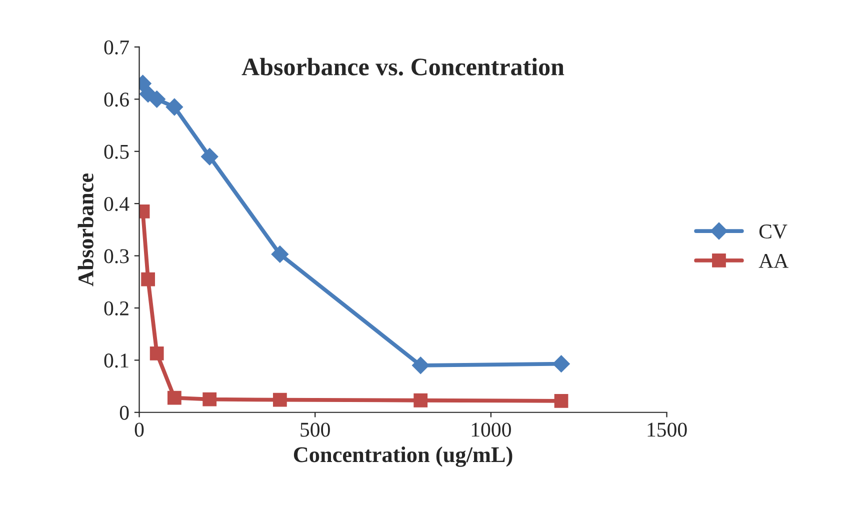 This screenshot has width=844, height=522. I want to click on y-tick-label: 0.6, so click(116, 99).